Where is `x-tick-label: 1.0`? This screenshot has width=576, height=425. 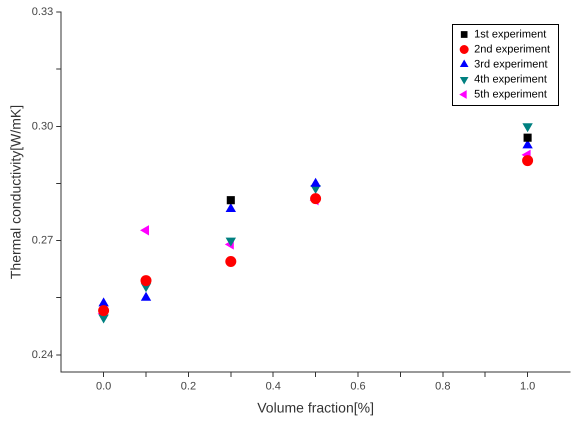
x-tick-label: 1.0 is located at coordinates (528, 386).